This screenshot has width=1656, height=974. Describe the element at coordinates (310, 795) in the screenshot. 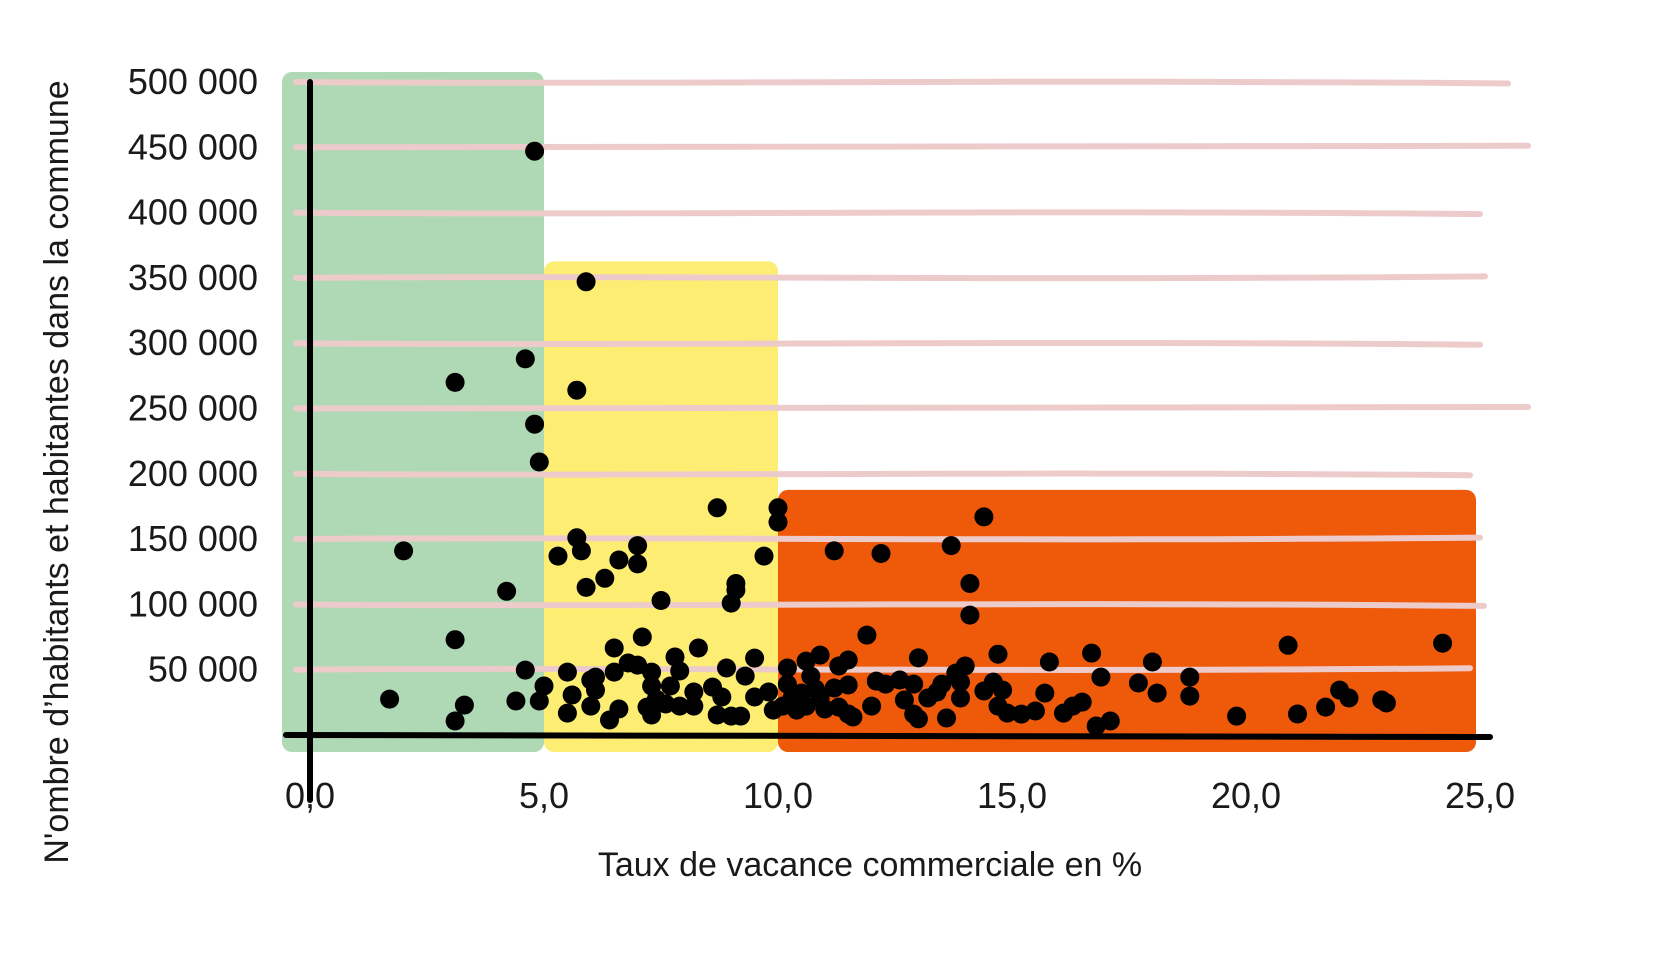

I see `x-tick-label: 0,0` at that location.